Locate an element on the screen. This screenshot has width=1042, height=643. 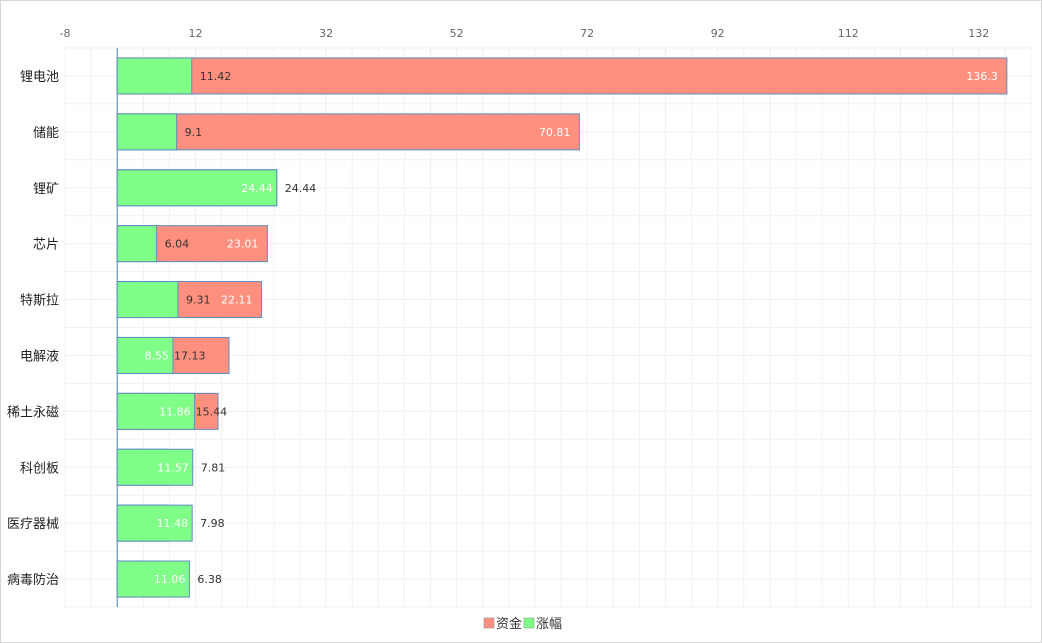
data-label-rise: 11.42 is located at coordinates (216, 76).